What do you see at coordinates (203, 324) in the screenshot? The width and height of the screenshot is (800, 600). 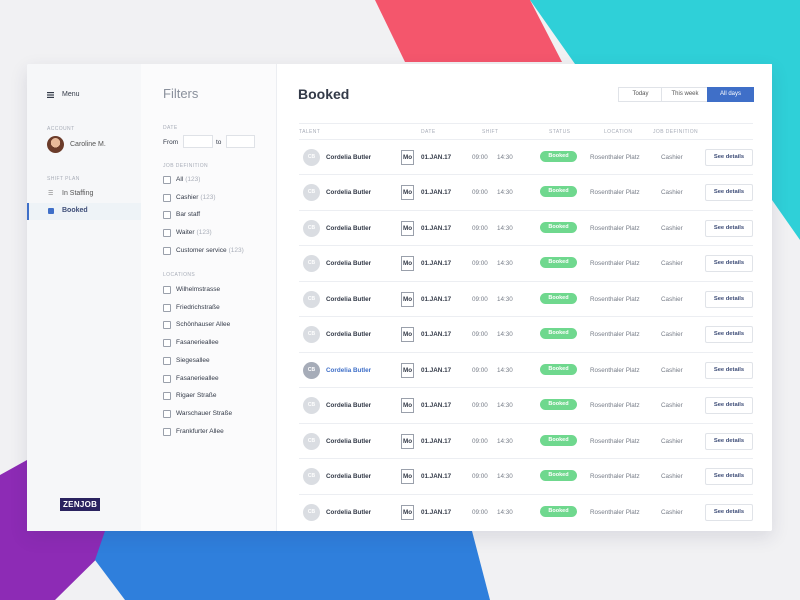 I see `filter-option: Schönhauser Allee` at bounding box center [203, 324].